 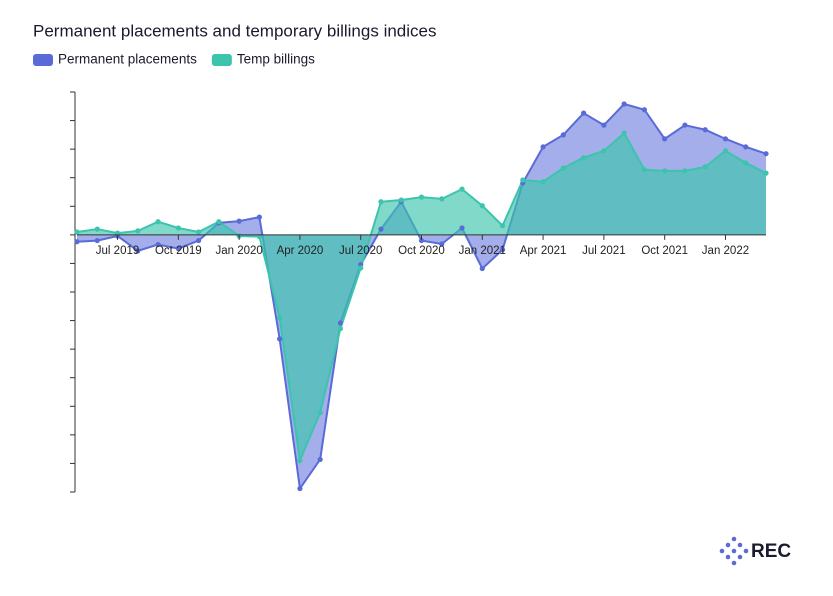 I want to click on x-tick-label: Jan 2020, so click(x=238, y=251).